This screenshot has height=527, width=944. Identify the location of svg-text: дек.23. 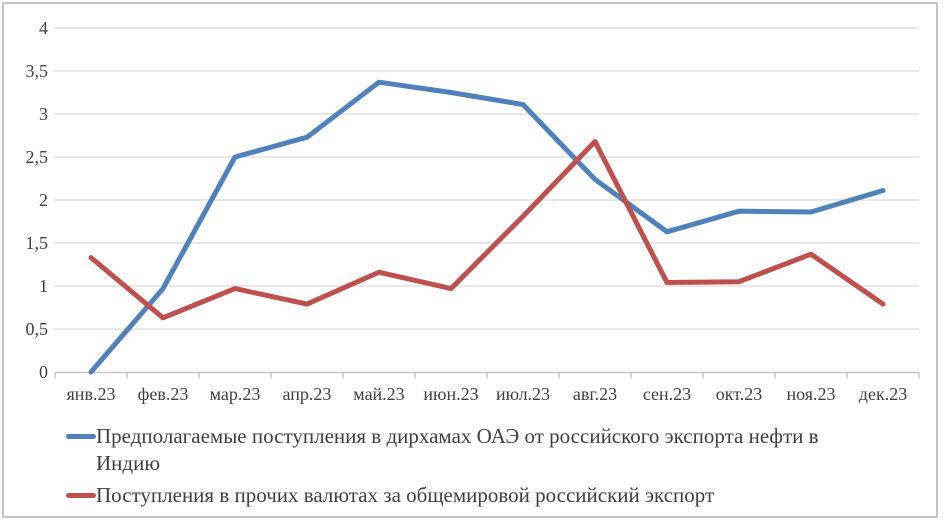
(883, 394).